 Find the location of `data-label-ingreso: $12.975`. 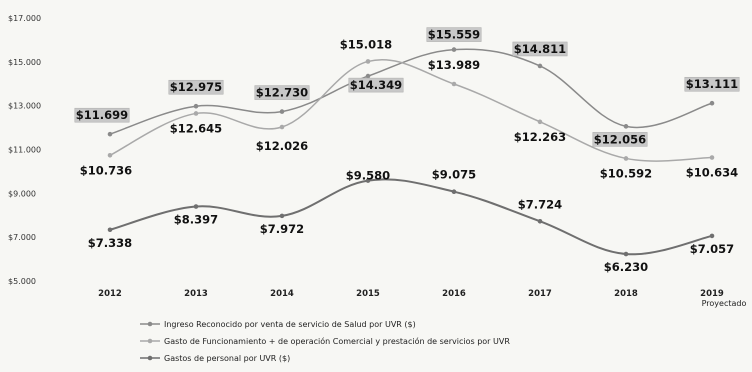

data-label-ingreso: $12.975 is located at coordinates (196, 87).